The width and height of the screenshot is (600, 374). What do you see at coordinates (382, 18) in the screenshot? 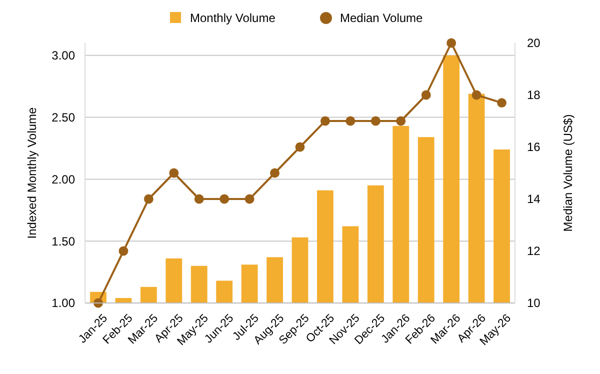
I see `legend-label: Median Volume` at bounding box center [382, 18].